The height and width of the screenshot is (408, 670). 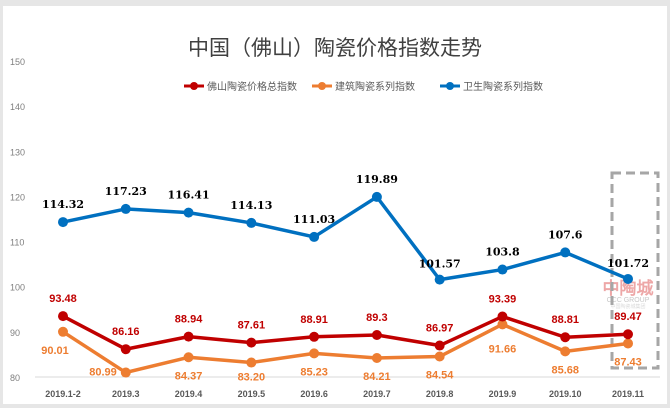 I want to click on watermark-sub2: 中国陶瓷城集团, so click(x=627, y=306).